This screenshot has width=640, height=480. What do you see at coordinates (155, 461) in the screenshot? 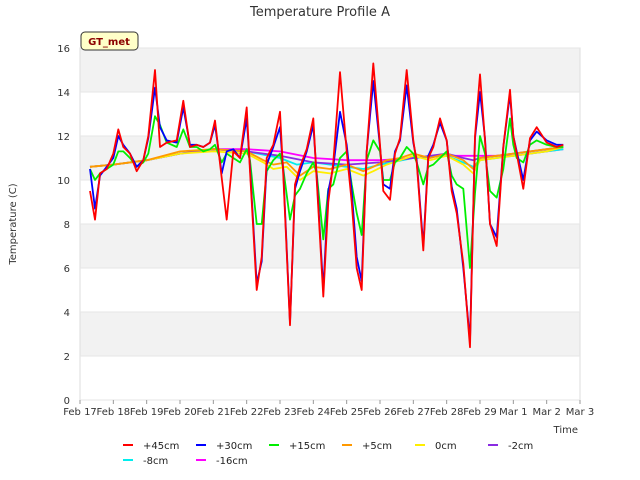
I see `legend-label: -8cm` at bounding box center [155, 461].